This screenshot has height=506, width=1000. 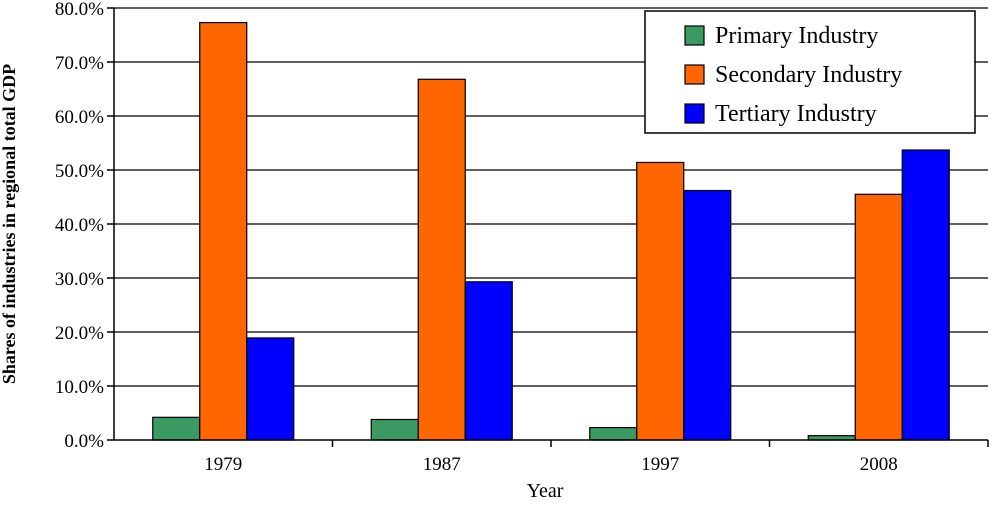 I want to click on x-category-label: 2008, so click(x=879, y=464).